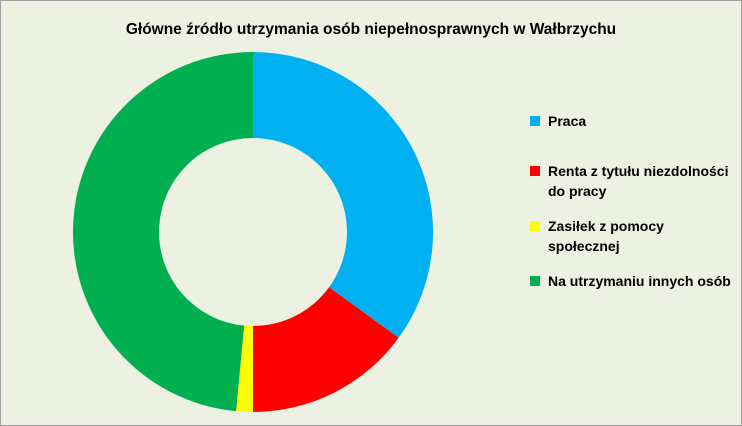 The width and height of the screenshot is (742, 426). I want to click on legend-item: Praca, so click(633, 121).